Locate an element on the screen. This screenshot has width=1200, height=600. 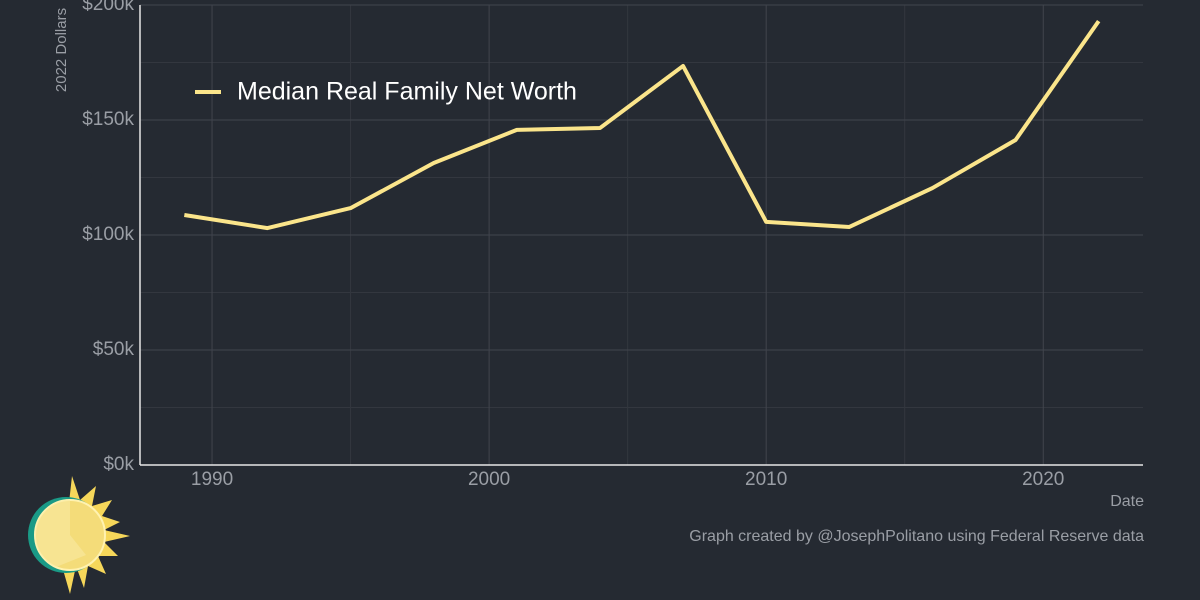
x-axis-label: Date is located at coordinates (1127, 501).